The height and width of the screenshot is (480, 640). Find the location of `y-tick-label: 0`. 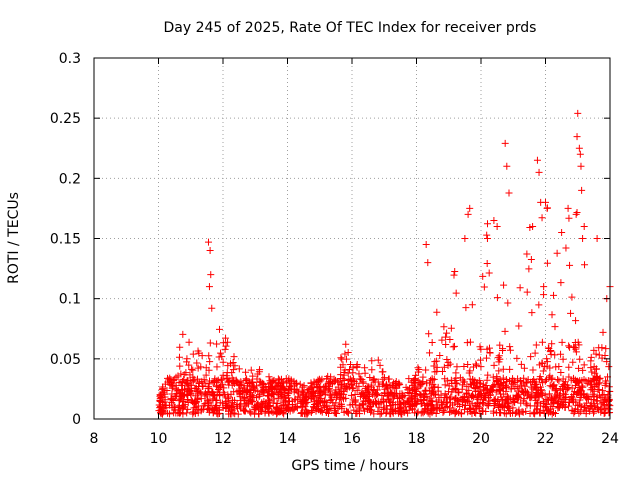

y-tick-label: 0 is located at coordinates (76, 420).